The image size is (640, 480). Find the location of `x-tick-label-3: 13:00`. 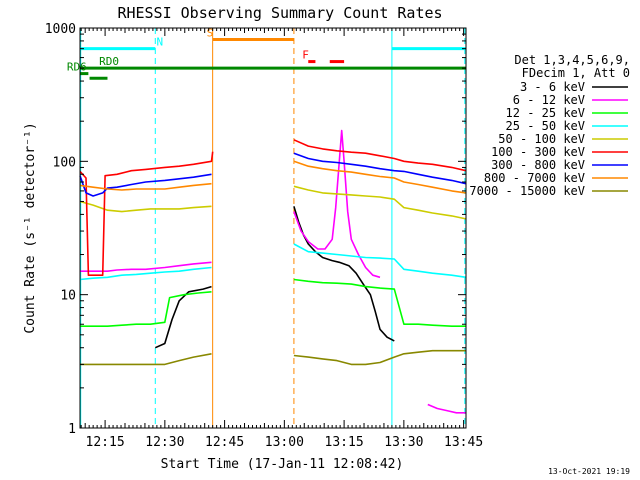

x-tick-label-3: 13:00 is located at coordinates (284, 442).